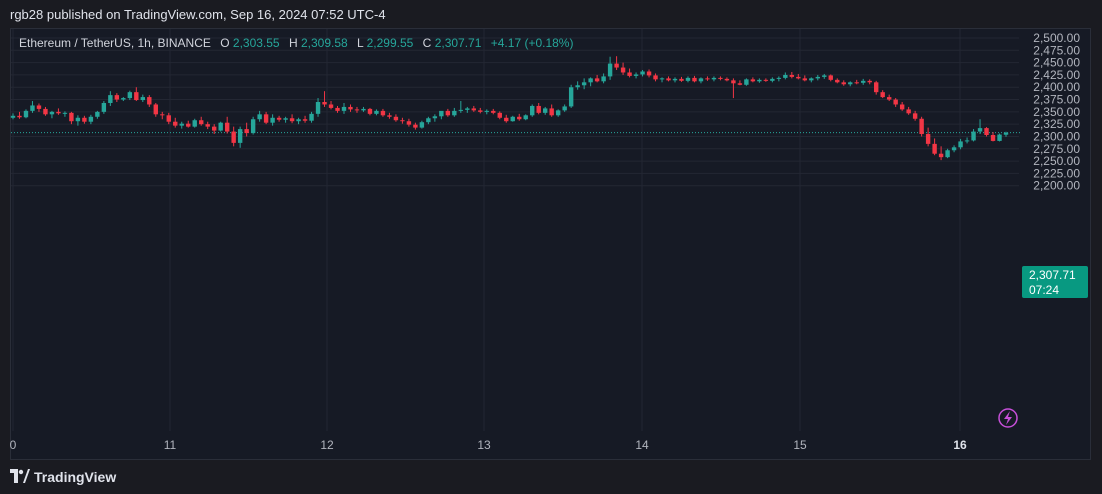  What do you see at coordinates (1056, 50) in the screenshot?
I see `y-tick-label: 2,475.00` at bounding box center [1056, 50].